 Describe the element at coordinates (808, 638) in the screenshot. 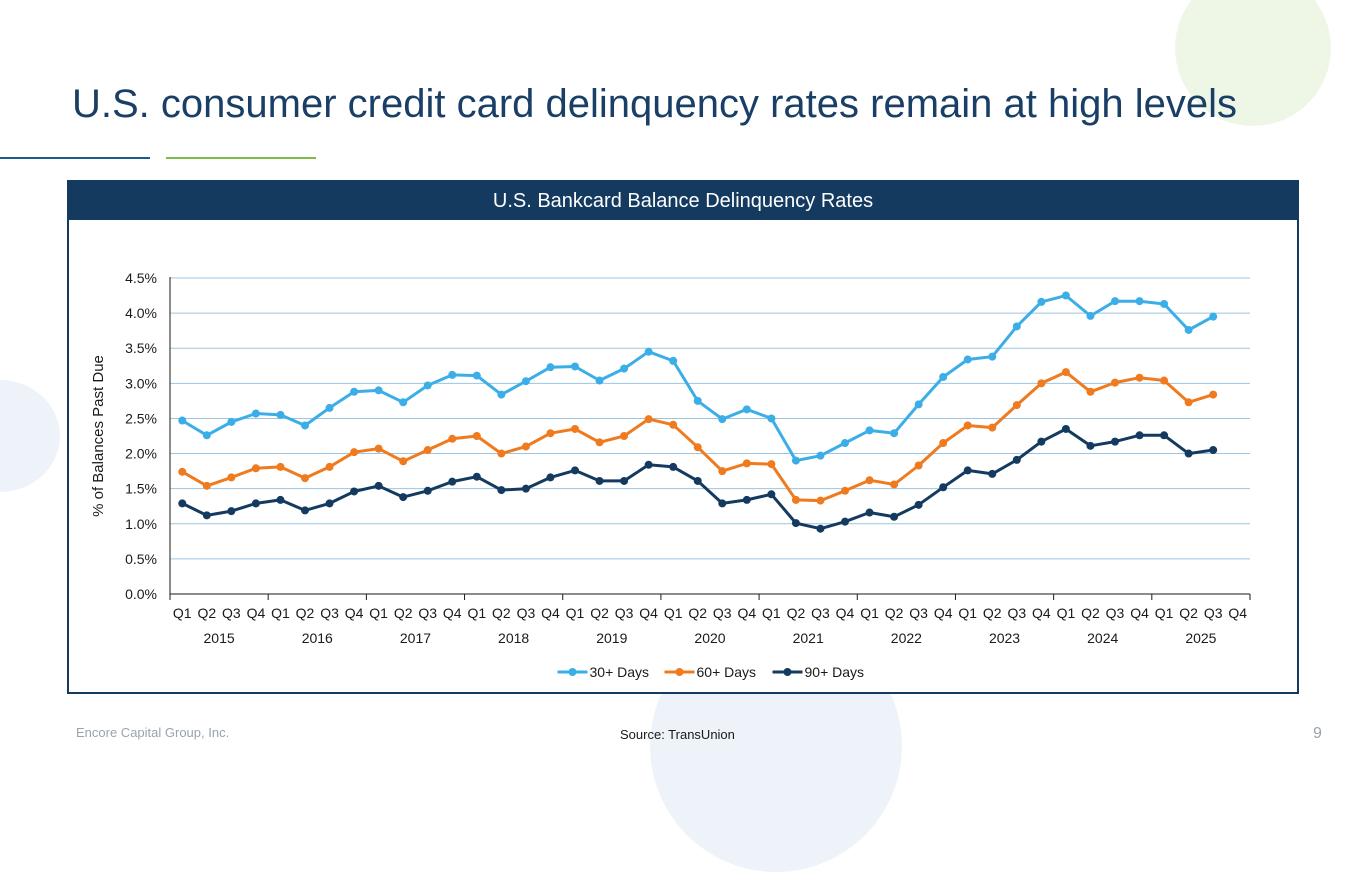

I see `x-year-label: 2021` at that location.